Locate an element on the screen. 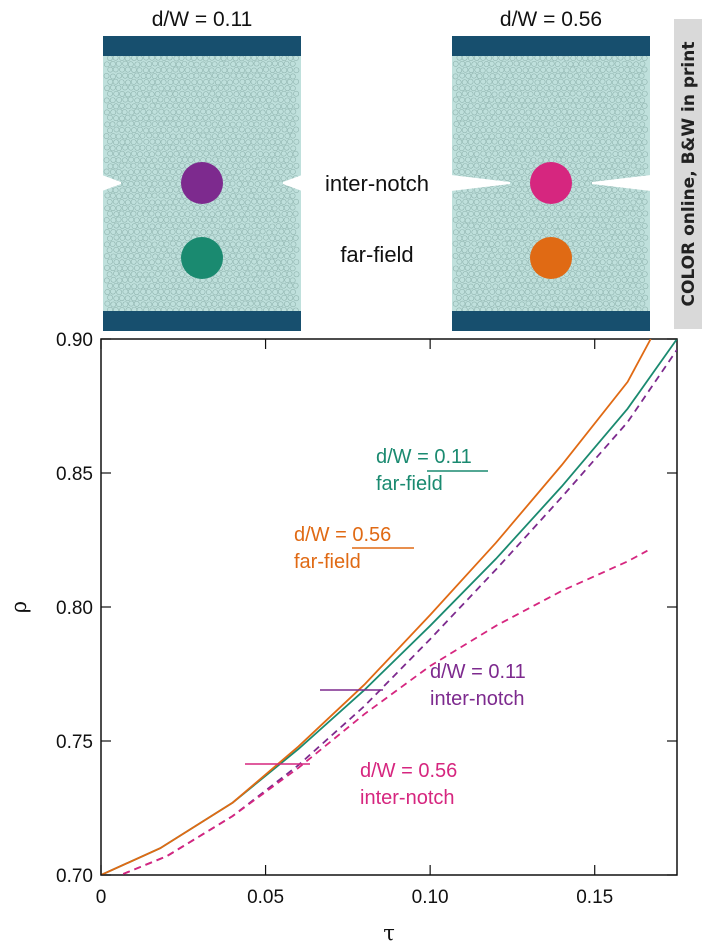 Image resolution: width=707 pixels, height=946 pixels. panel-title-left: d/W = 0.11 is located at coordinates (202, 19).